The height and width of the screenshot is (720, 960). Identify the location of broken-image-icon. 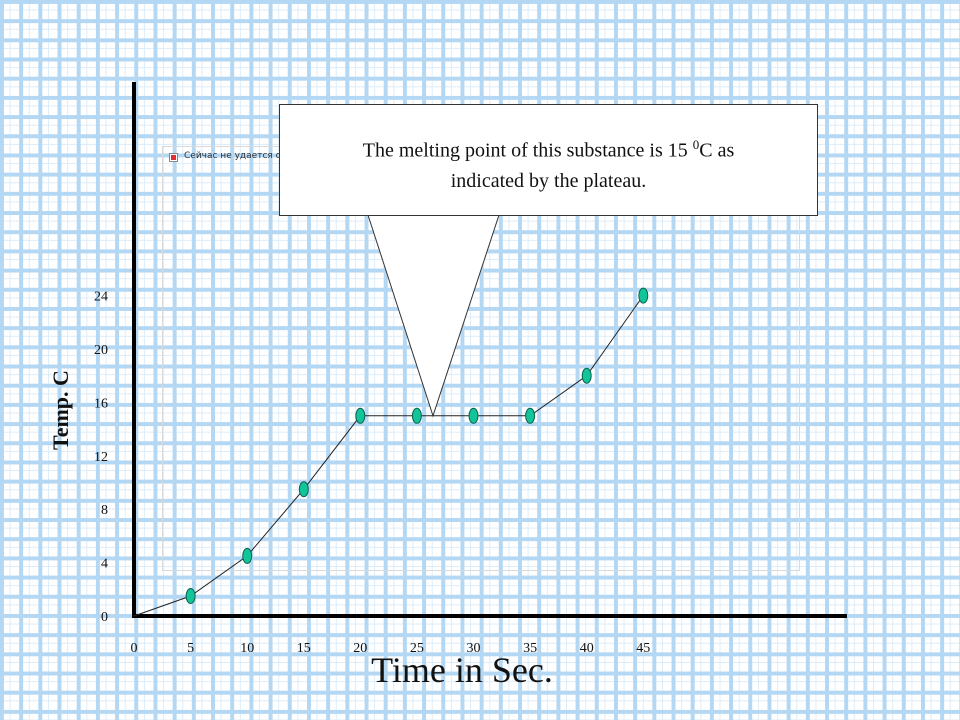
(173, 157).